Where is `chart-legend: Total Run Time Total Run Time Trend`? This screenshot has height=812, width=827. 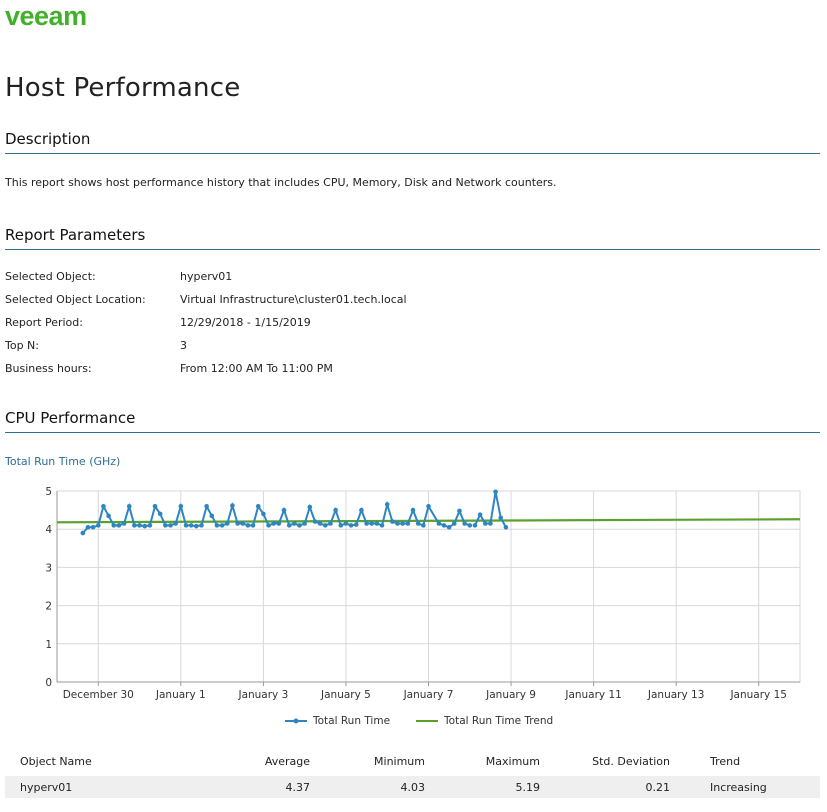
chart-legend: Total Run Time Total Run Time Trend is located at coordinates (419, 721).